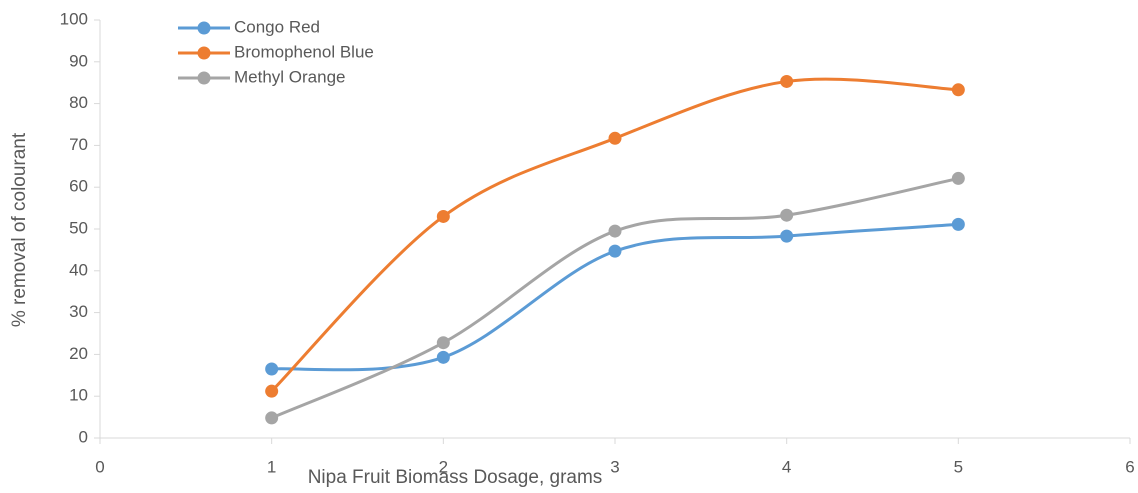  What do you see at coordinates (99, 466) in the screenshot?
I see `x-tick-label: 0` at bounding box center [99, 466].